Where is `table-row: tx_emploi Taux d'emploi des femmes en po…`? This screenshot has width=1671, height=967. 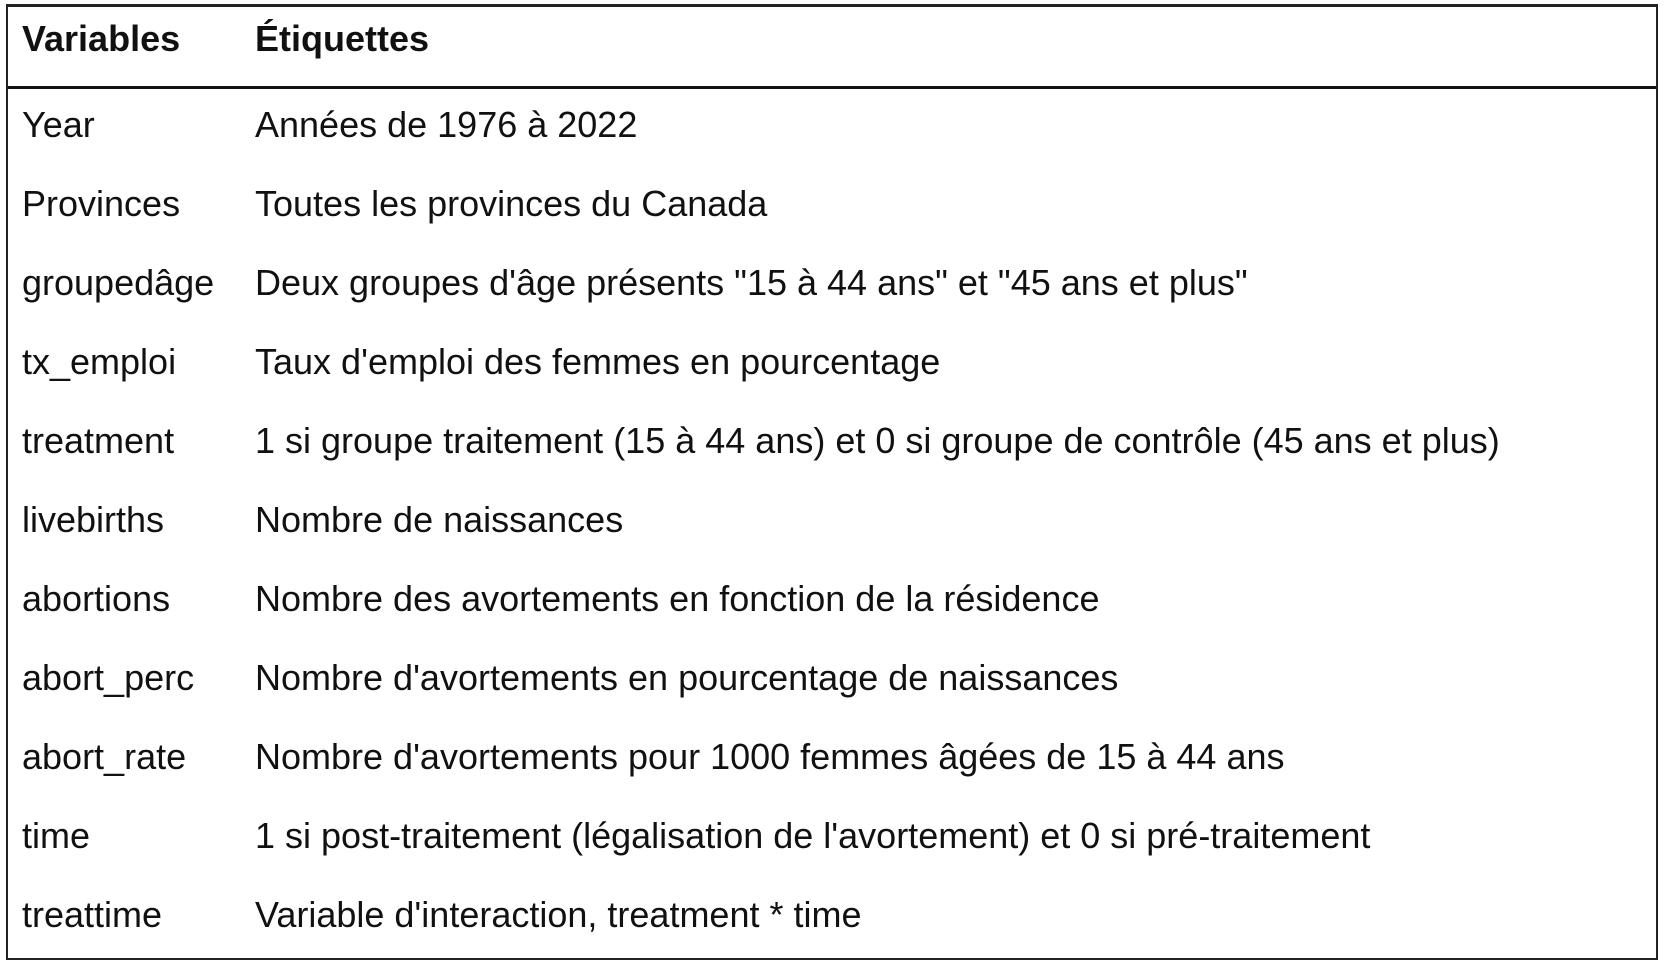
table-row: tx_emploi Taux d'emploi des femmes en po… is located at coordinates (832, 369).